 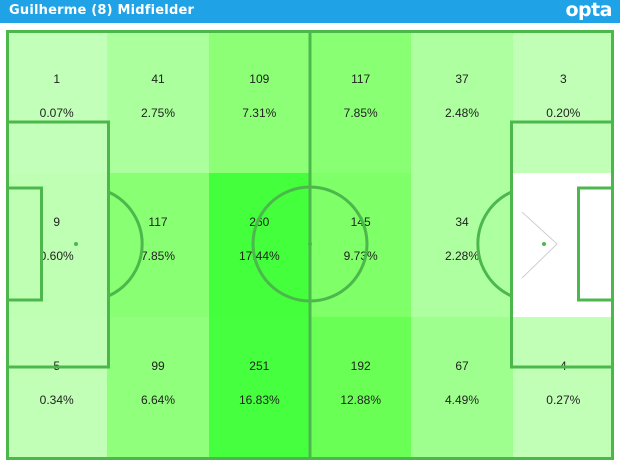 I want to click on heatmap-zone: 41 2.75%, so click(x=158, y=102).